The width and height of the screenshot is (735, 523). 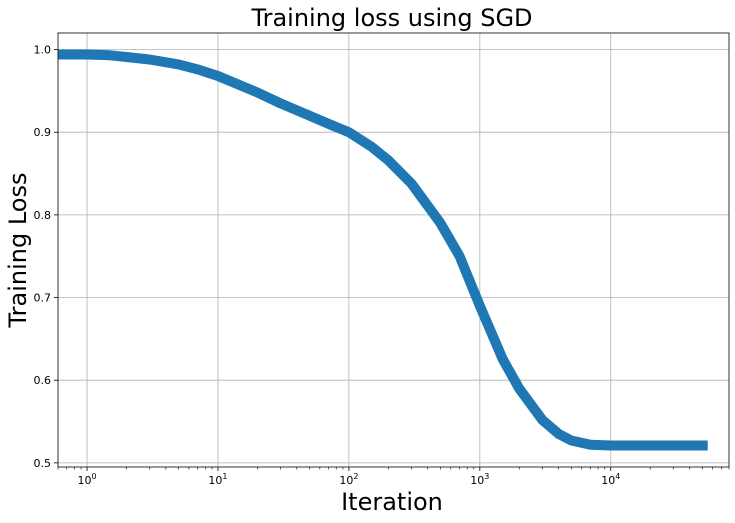 What do you see at coordinates (43, 298) in the screenshot?
I see `y-tick-label: 0.7` at bounding box center [43, 298].